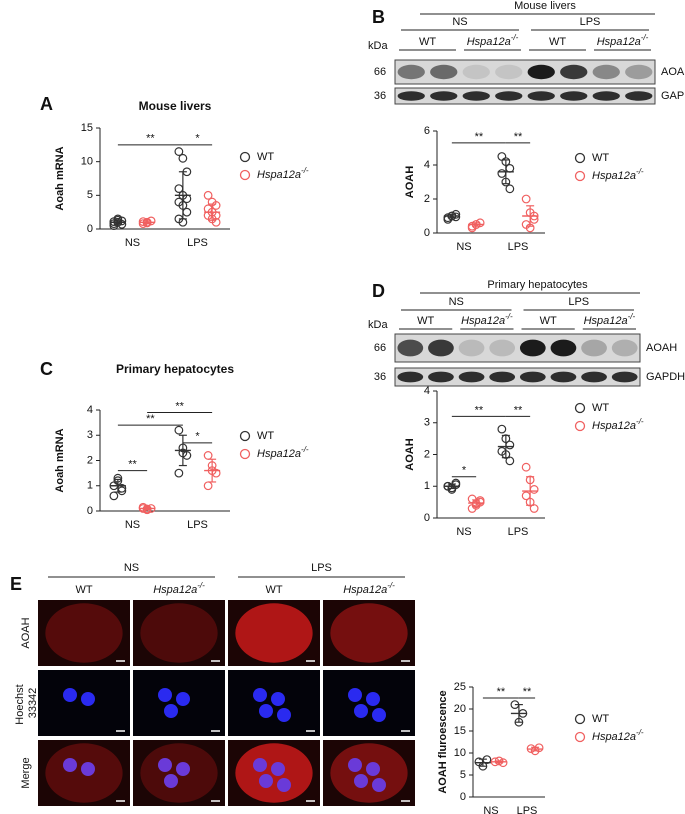  What do you see at coordinates (443, 741) in the screenshot?
I see `y-axis-label: AOAH fluroescence` at bounding box center [443, 741].